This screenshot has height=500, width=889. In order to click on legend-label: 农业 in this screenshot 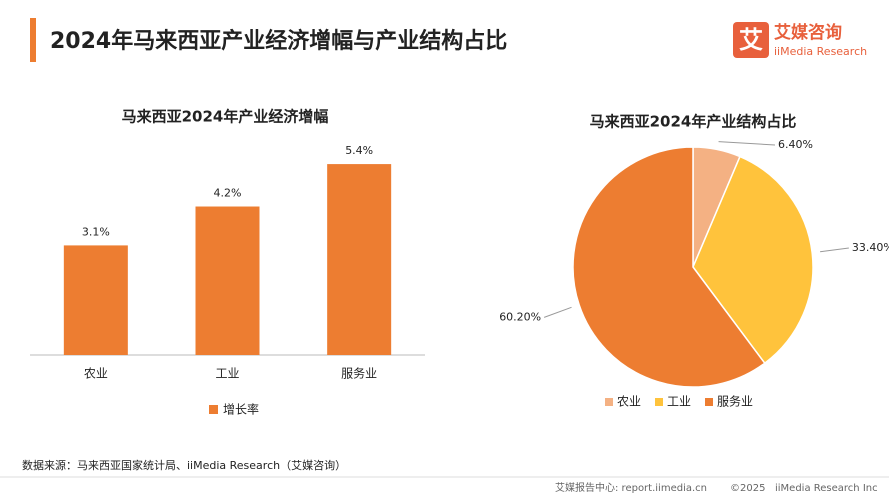, I will do `click(629, 402)`.